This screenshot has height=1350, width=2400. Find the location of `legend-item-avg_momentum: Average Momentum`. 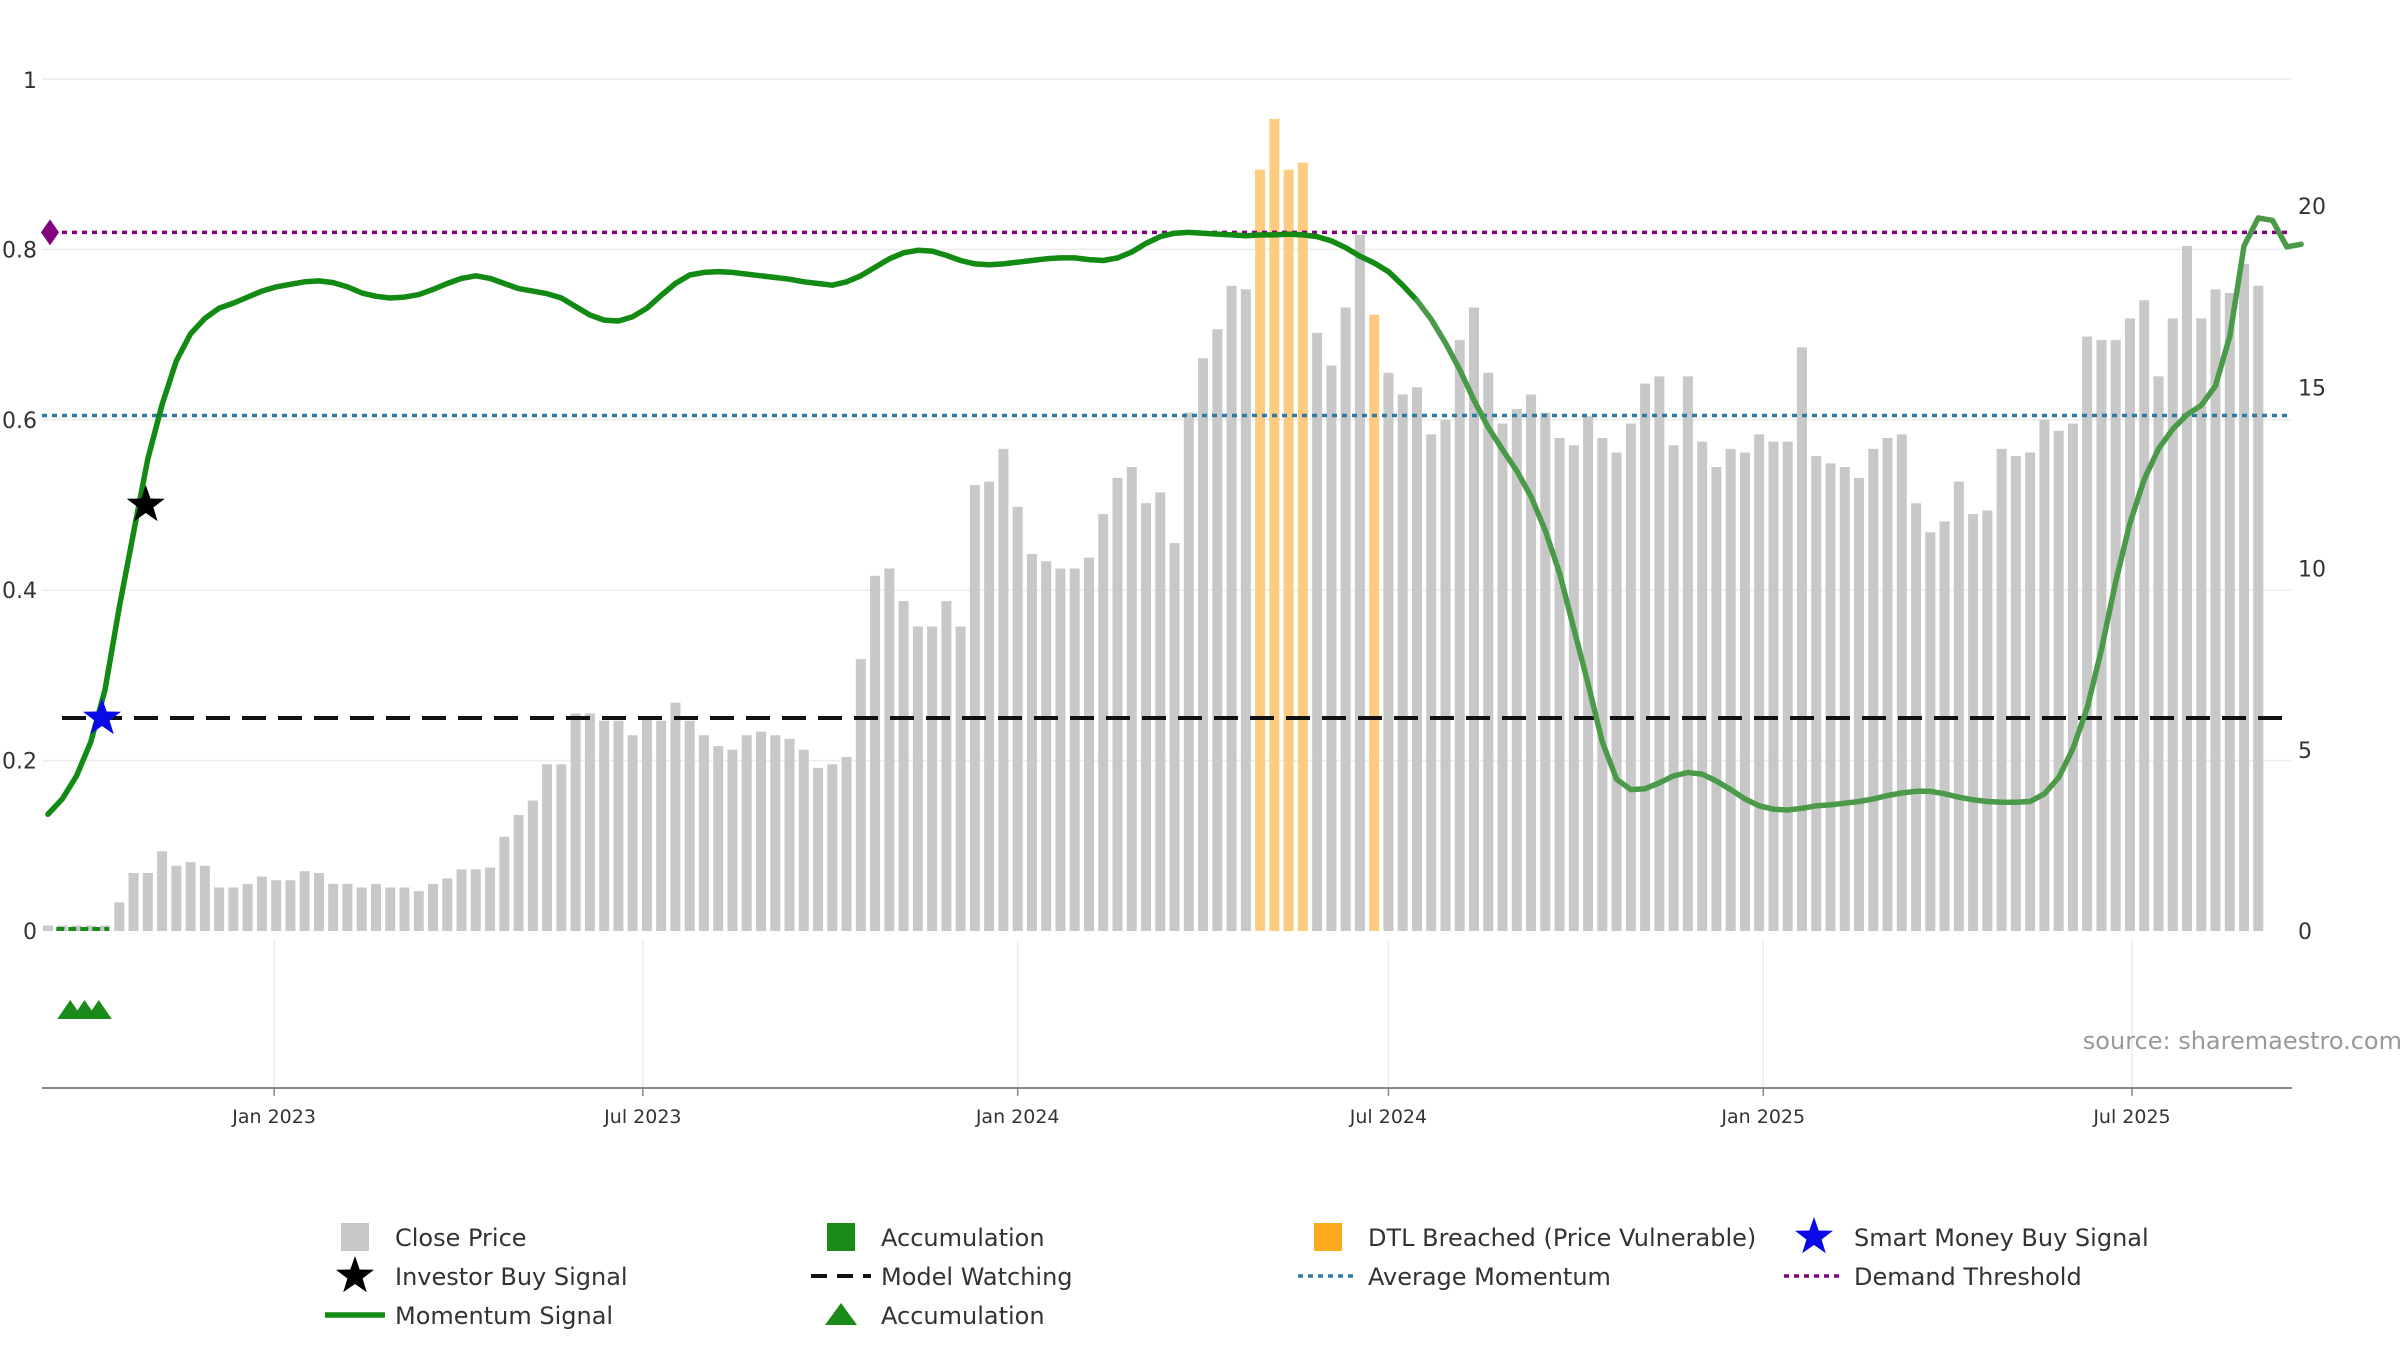

legend-item-avg_momentum: Average Momentum is located at coordinates (1454, 1277).